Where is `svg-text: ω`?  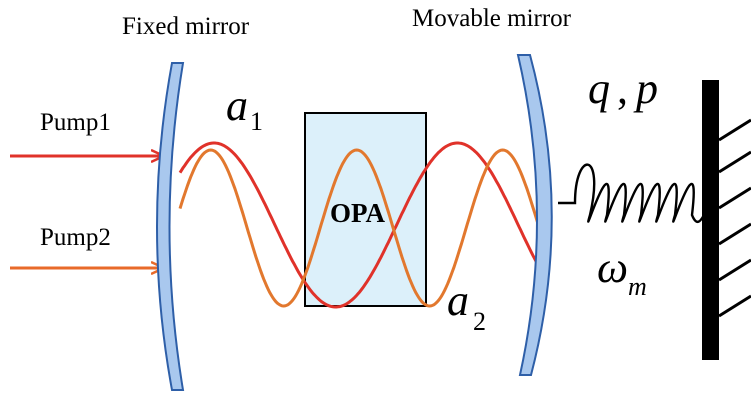
svg-text: ω is located at coordinates (612, 267).